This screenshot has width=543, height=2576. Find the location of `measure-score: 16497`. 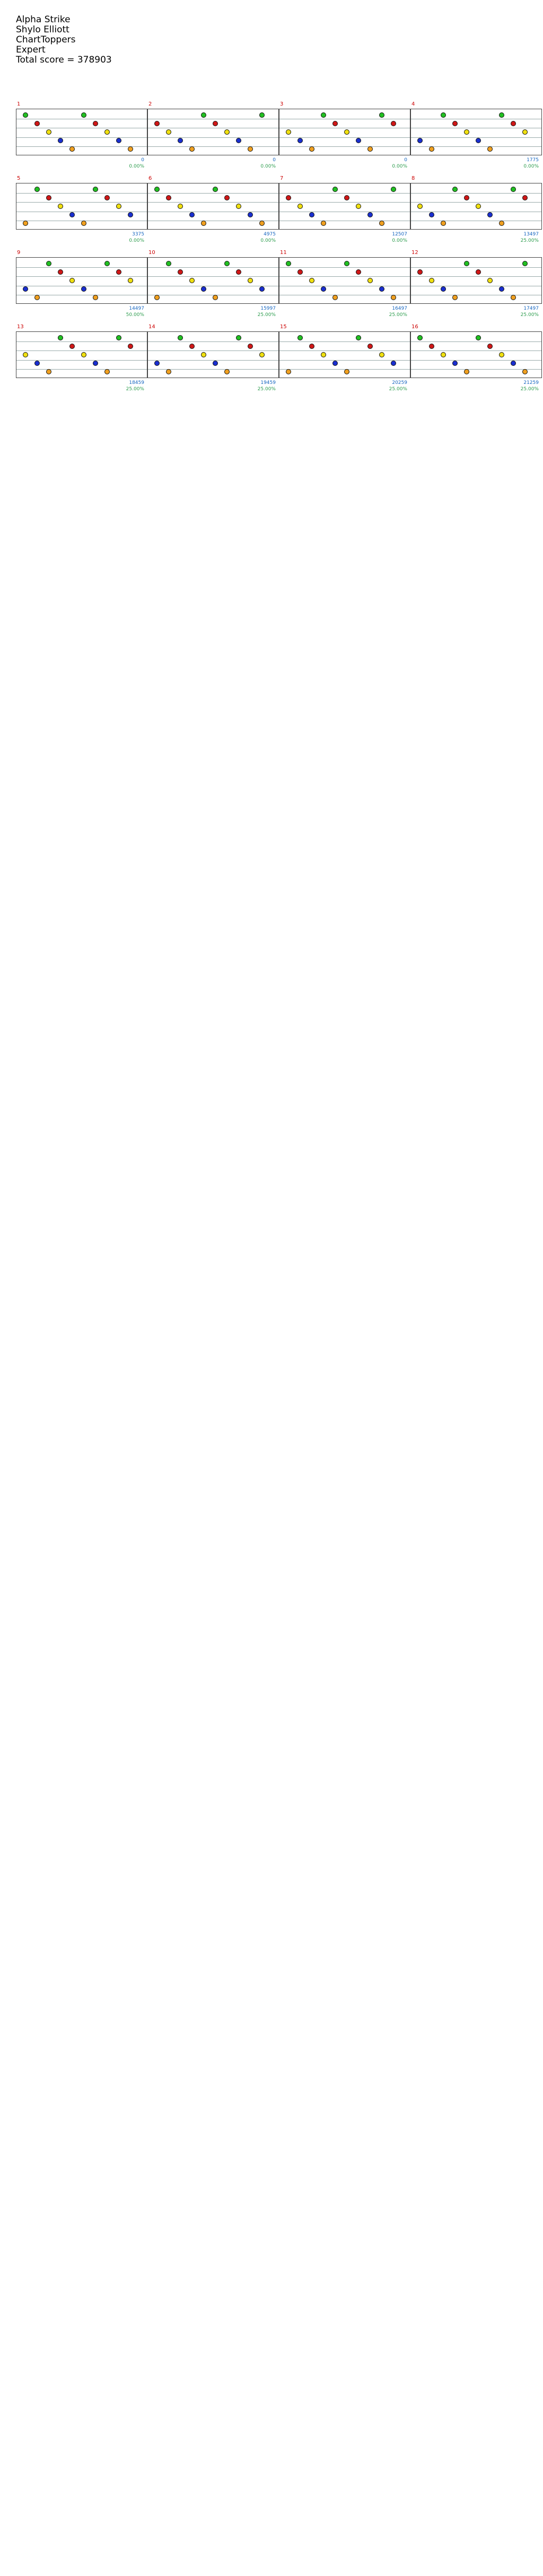

measure-score: 16497 is located at coordinates (400, 308).